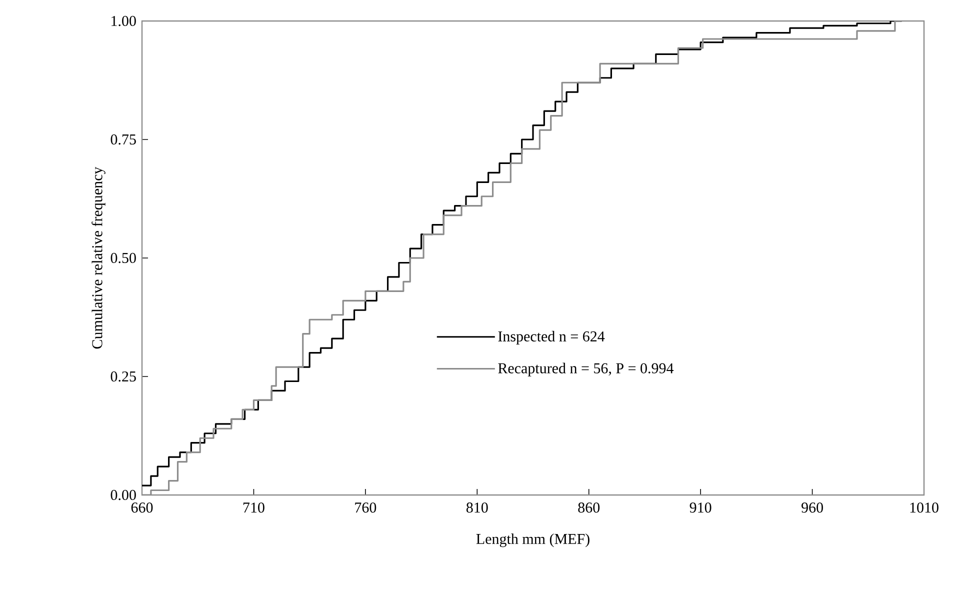 Image resolution: width=959 pixels, height=607 pixels. I want to click on legend-label: Recaptured n = 56, P = 0.994, so click(586, 369).